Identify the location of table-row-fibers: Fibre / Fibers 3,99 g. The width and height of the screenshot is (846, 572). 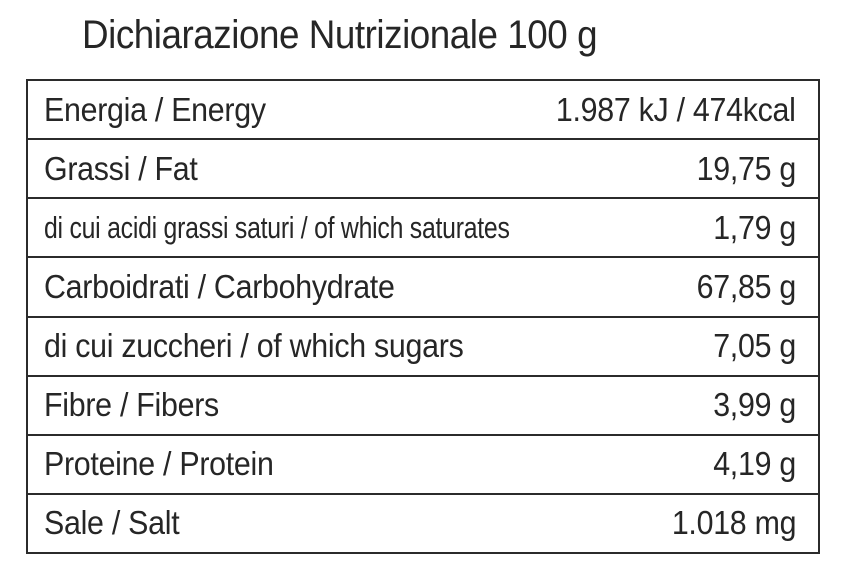
(423, 406).